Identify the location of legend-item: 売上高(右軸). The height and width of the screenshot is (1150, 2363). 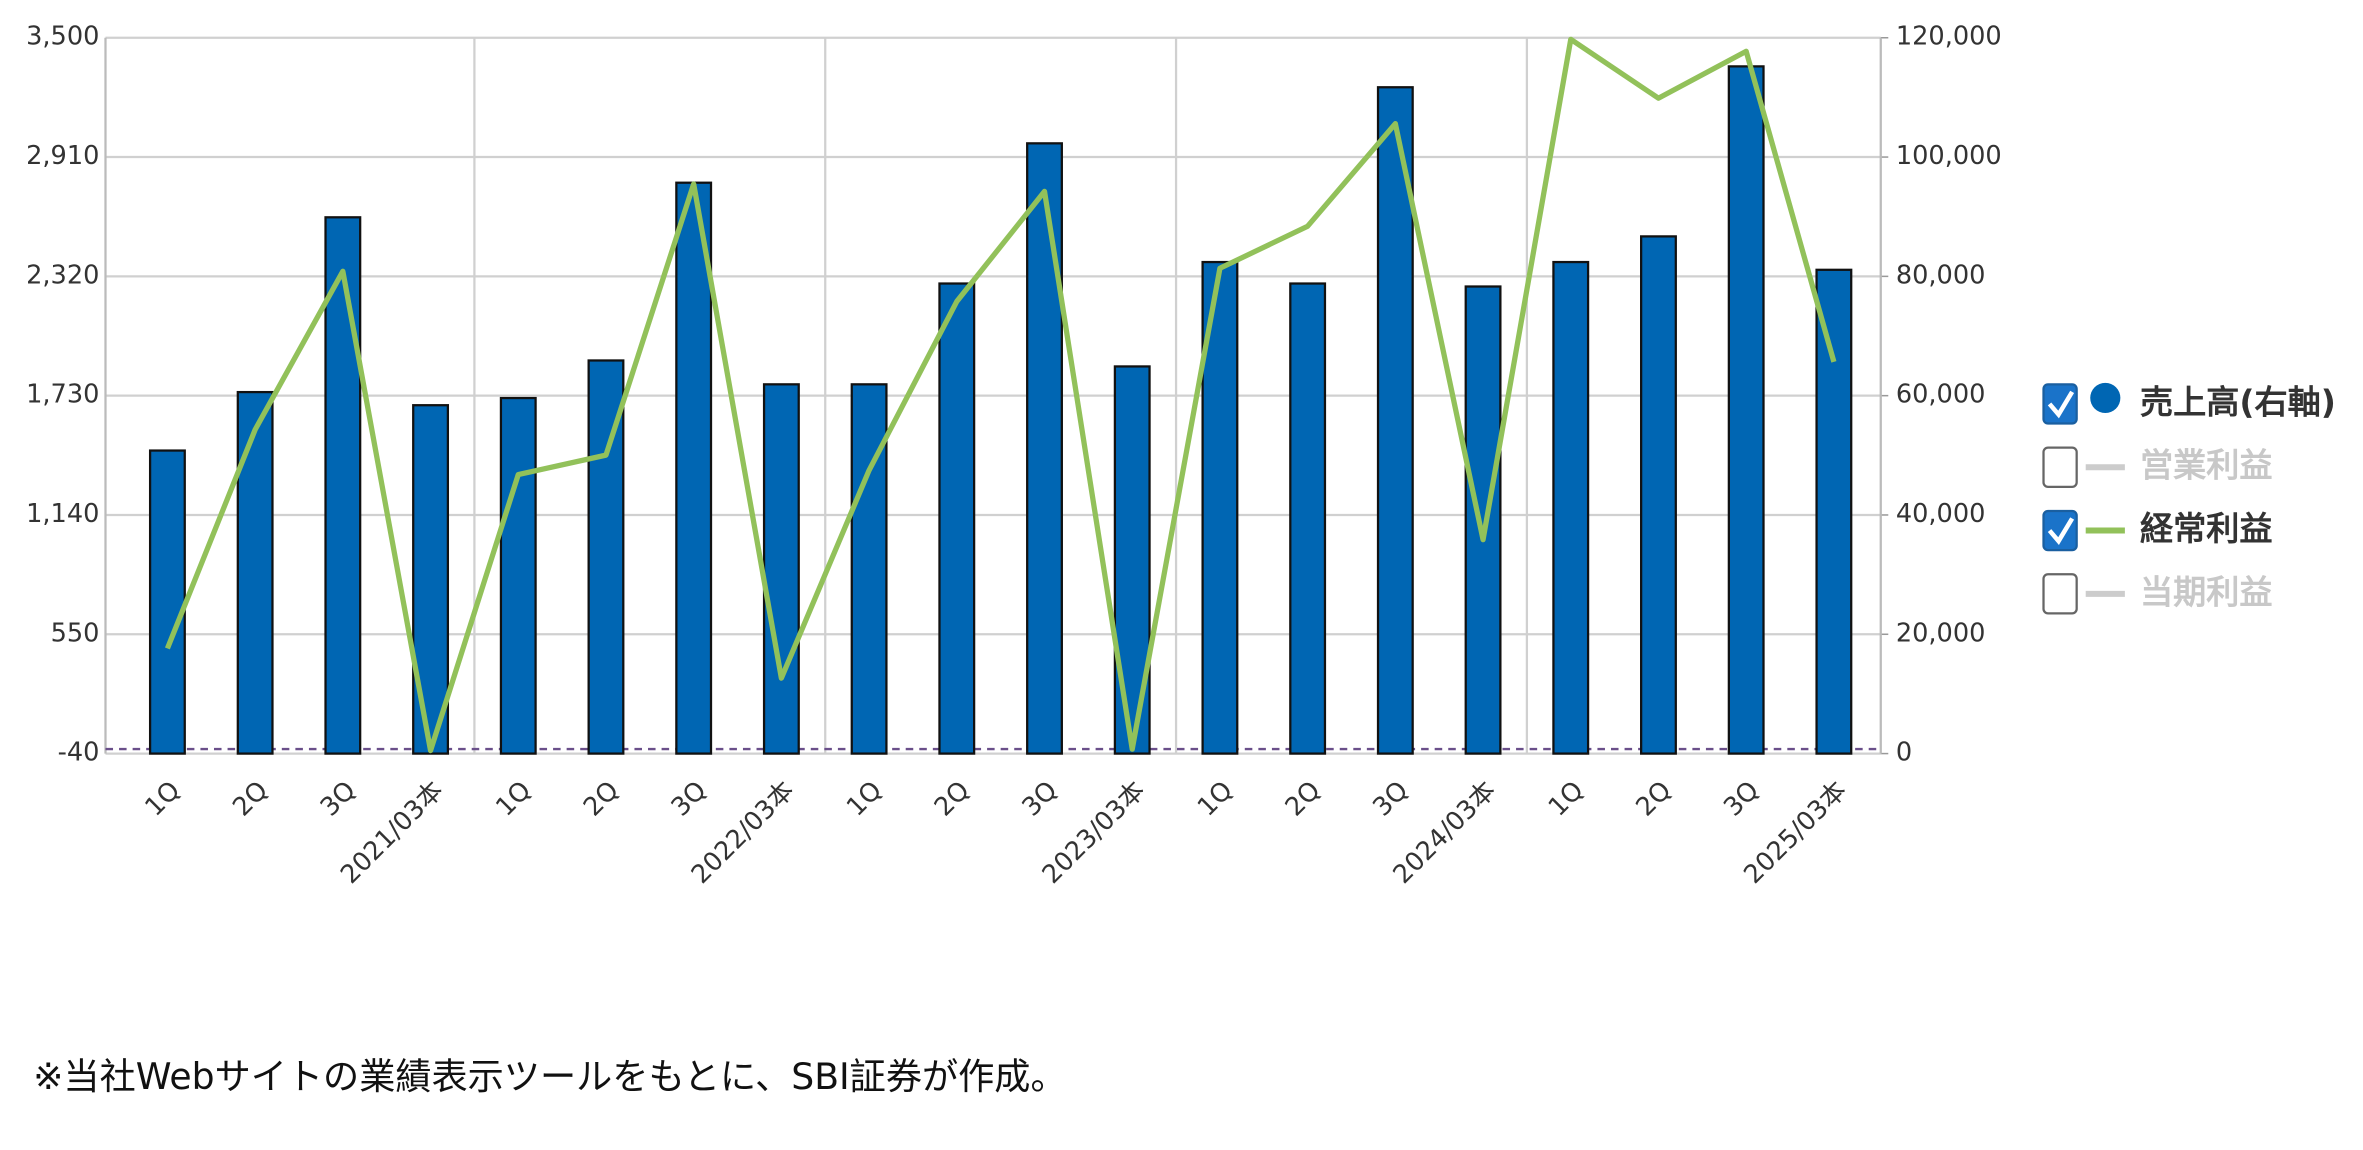
(2189, 403).